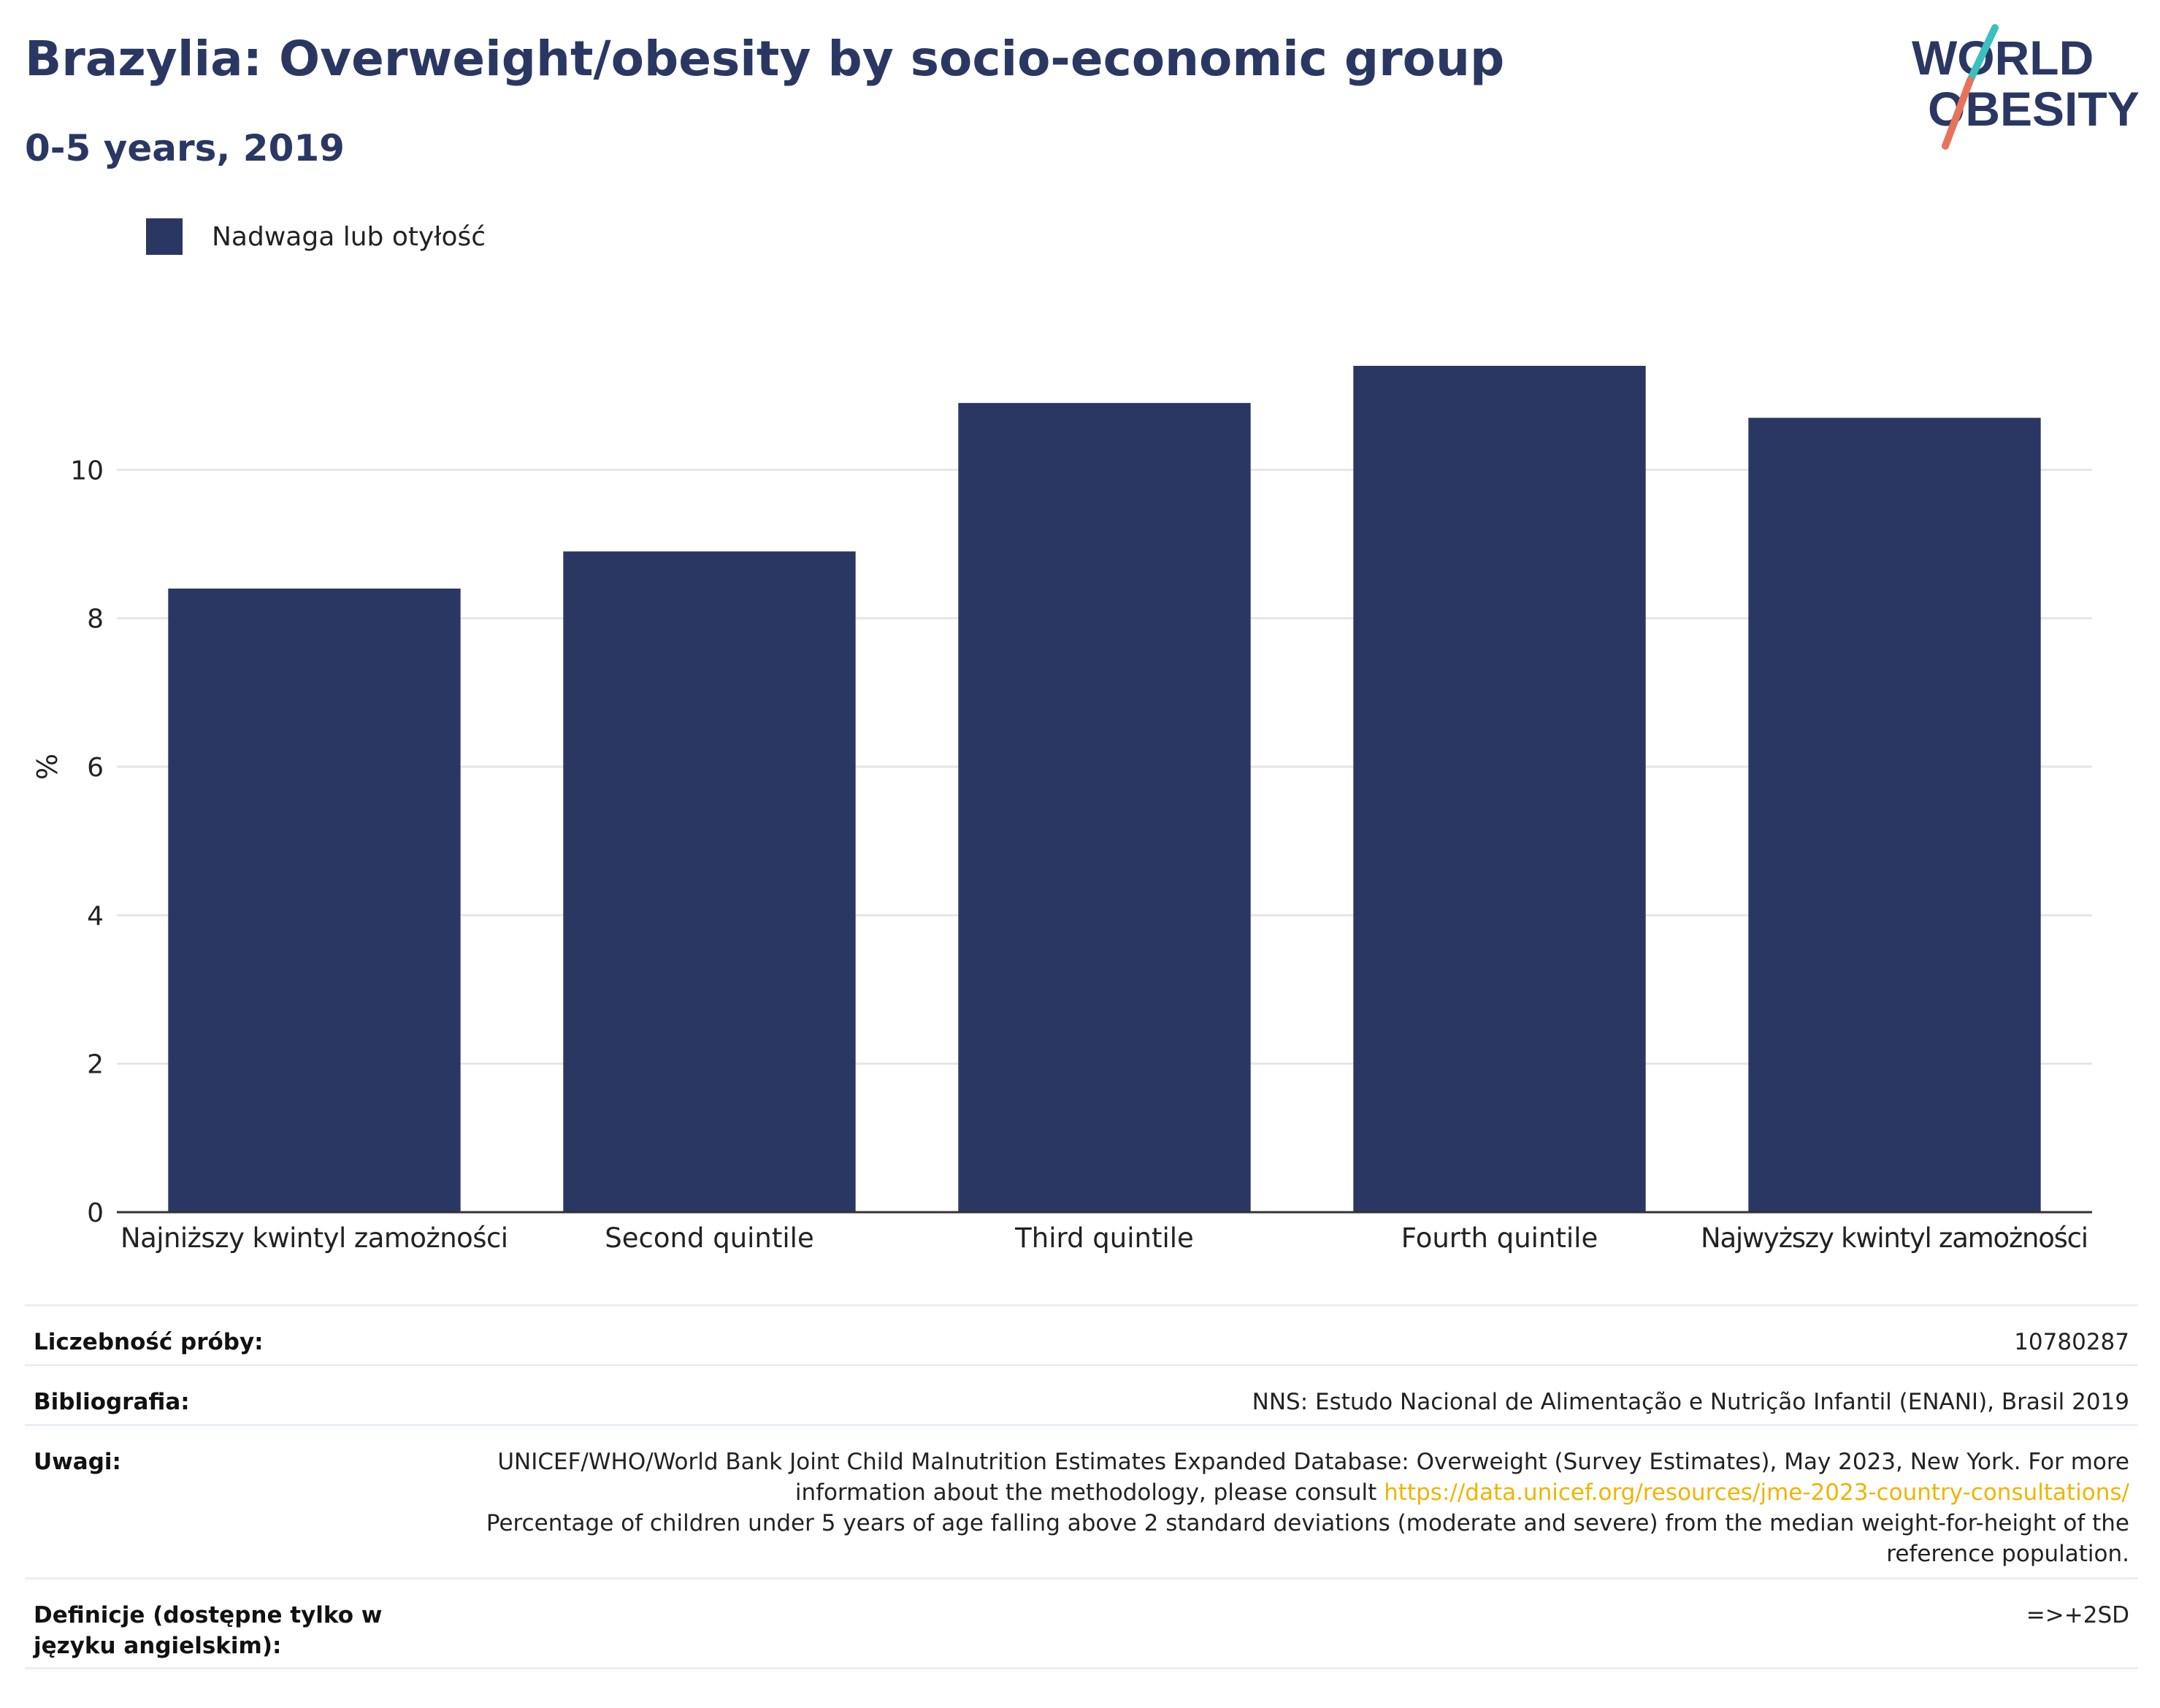  I want to click on world-obesity-logo: WORLD OBESITY, so click(2026, 87).